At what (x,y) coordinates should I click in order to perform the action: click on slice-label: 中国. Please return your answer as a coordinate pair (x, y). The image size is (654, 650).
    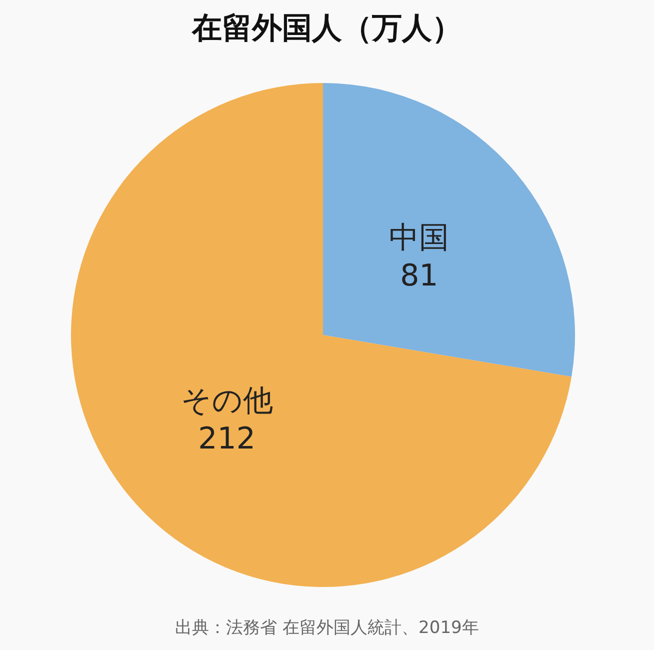
    Looking at the image, I should click on (419, 238).